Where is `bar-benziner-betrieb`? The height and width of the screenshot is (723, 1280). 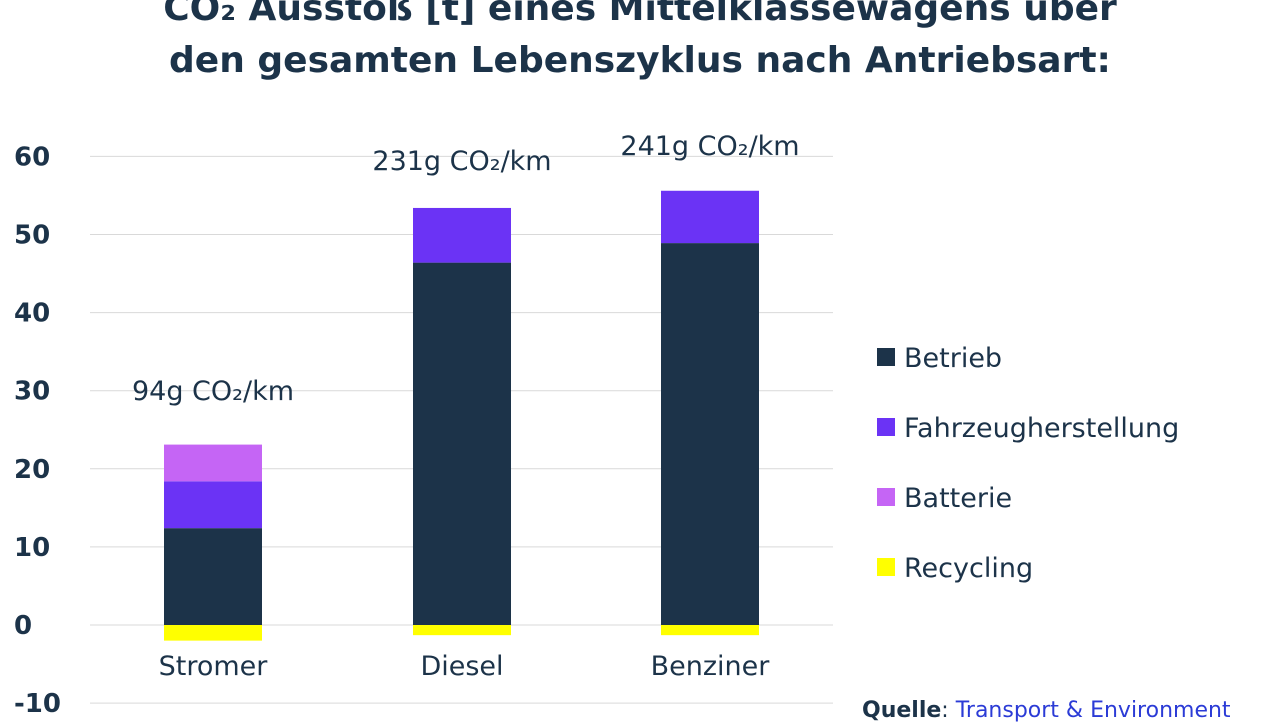 bar-benziner-betrieb is located at coordinates (710, 434).